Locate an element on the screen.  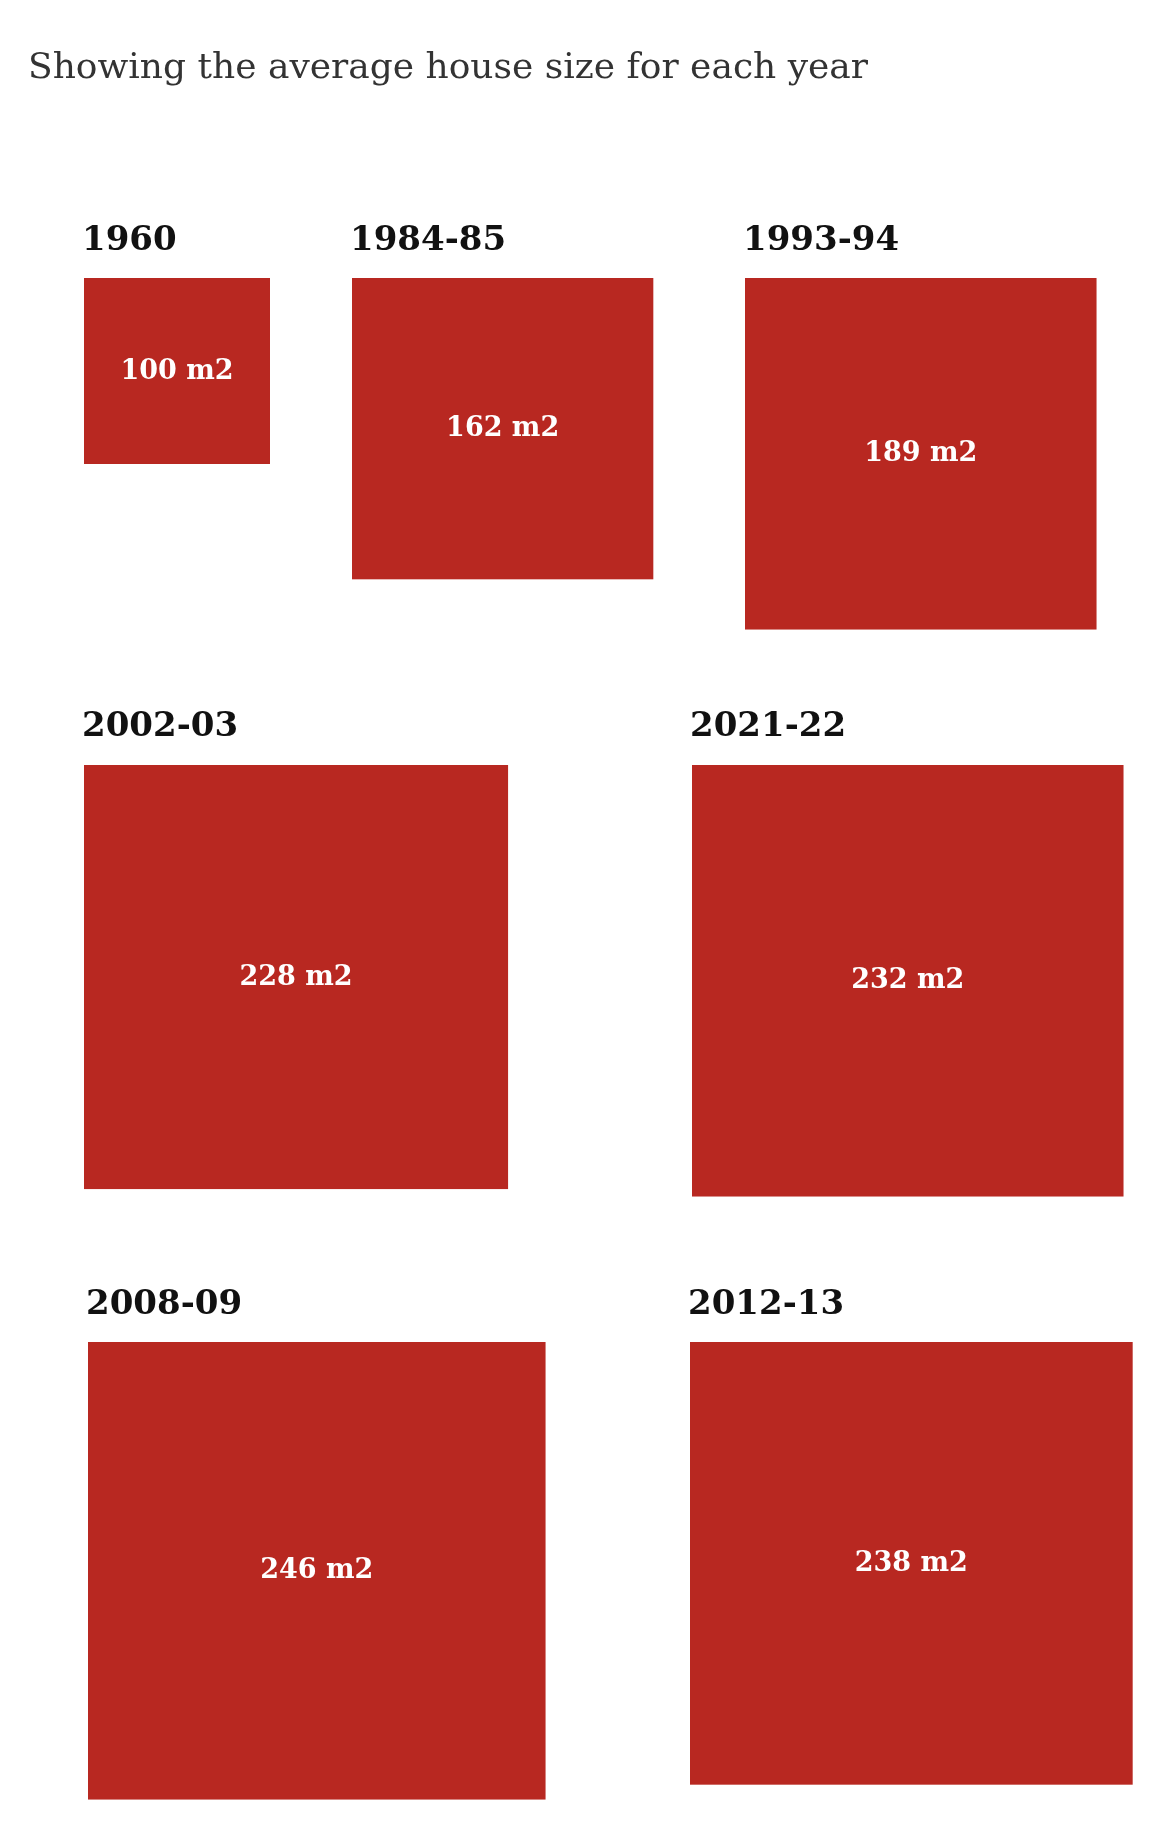
category-label: 2021-22 is located at coordinates (768, 724).